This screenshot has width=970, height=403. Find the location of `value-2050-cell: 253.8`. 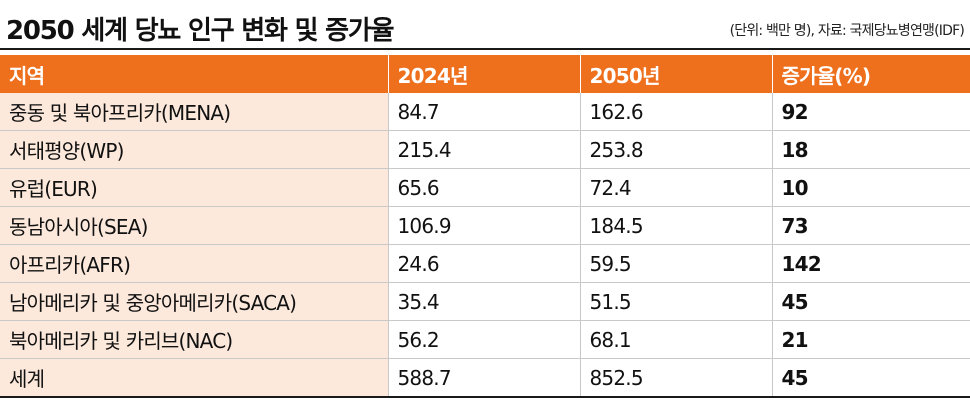

value-2050-cell: 253.8 is located at coordinates (676, 149).